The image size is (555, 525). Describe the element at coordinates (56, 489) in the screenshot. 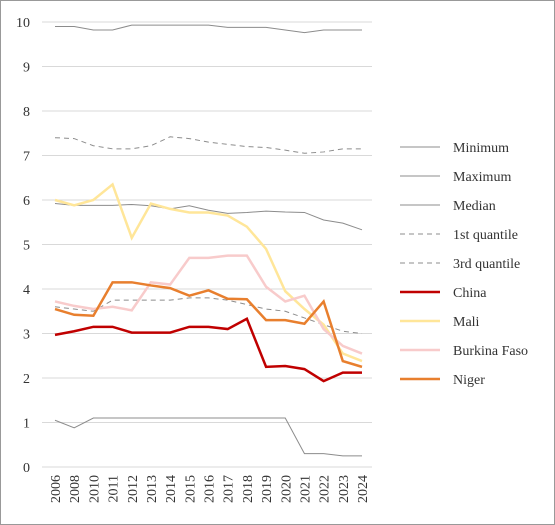

I see `x-tick-label: 2006` at that location.